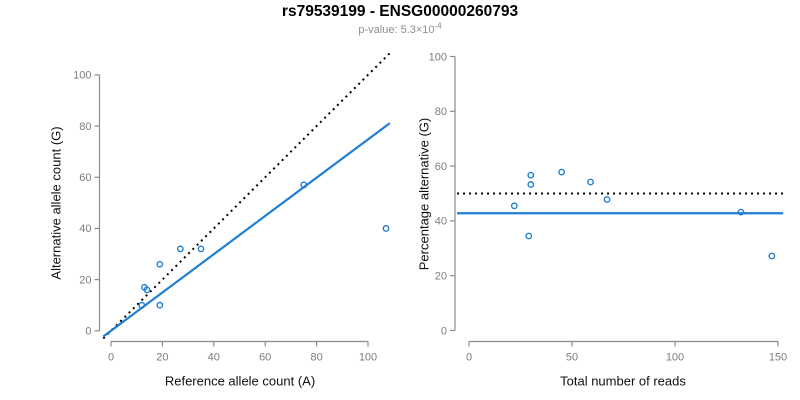  Describe the element at coordinates (316, 358) in the screenshot. I see `x-tick-label: 80` at that location.